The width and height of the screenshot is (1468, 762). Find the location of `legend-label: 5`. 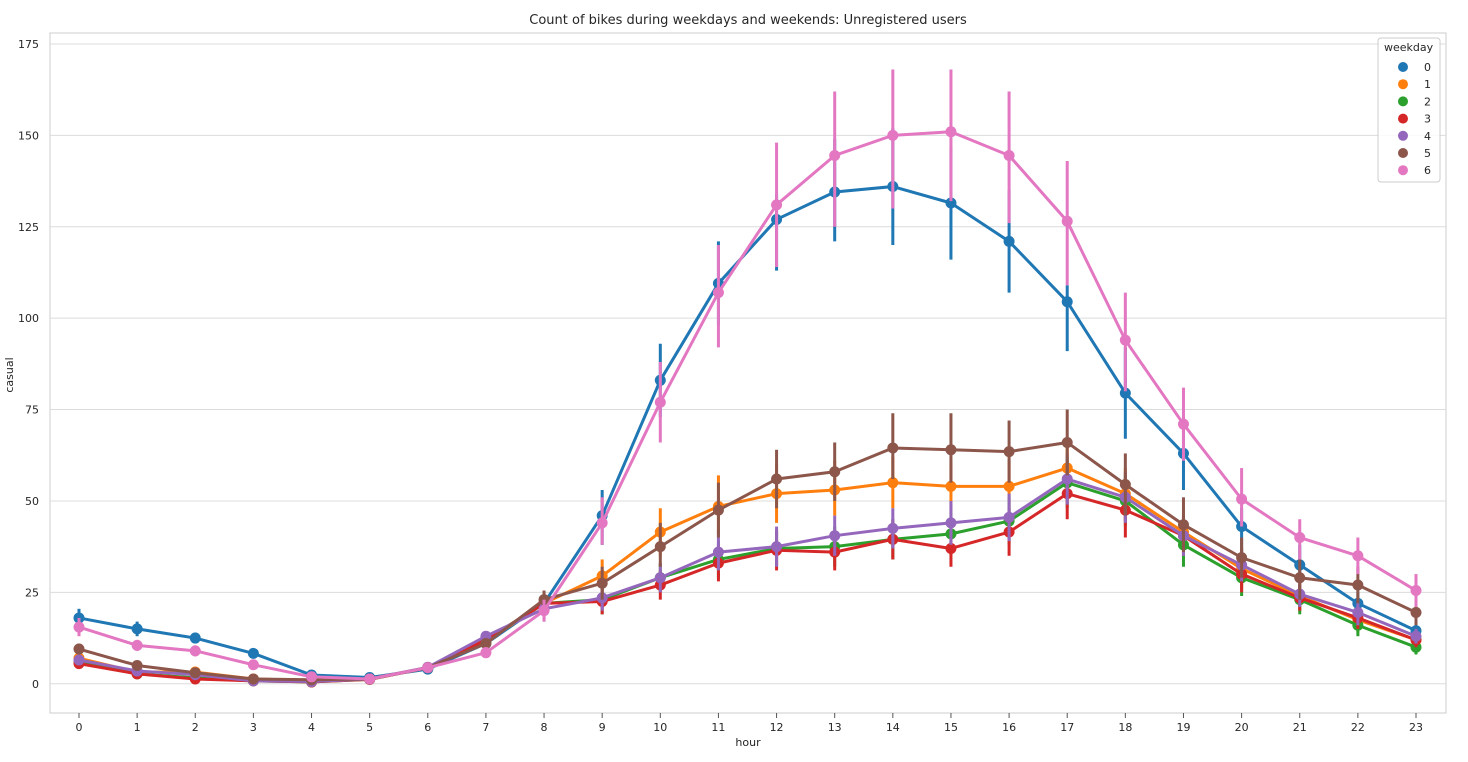

legend-label: 5 is located at coordinates (1427, 153).